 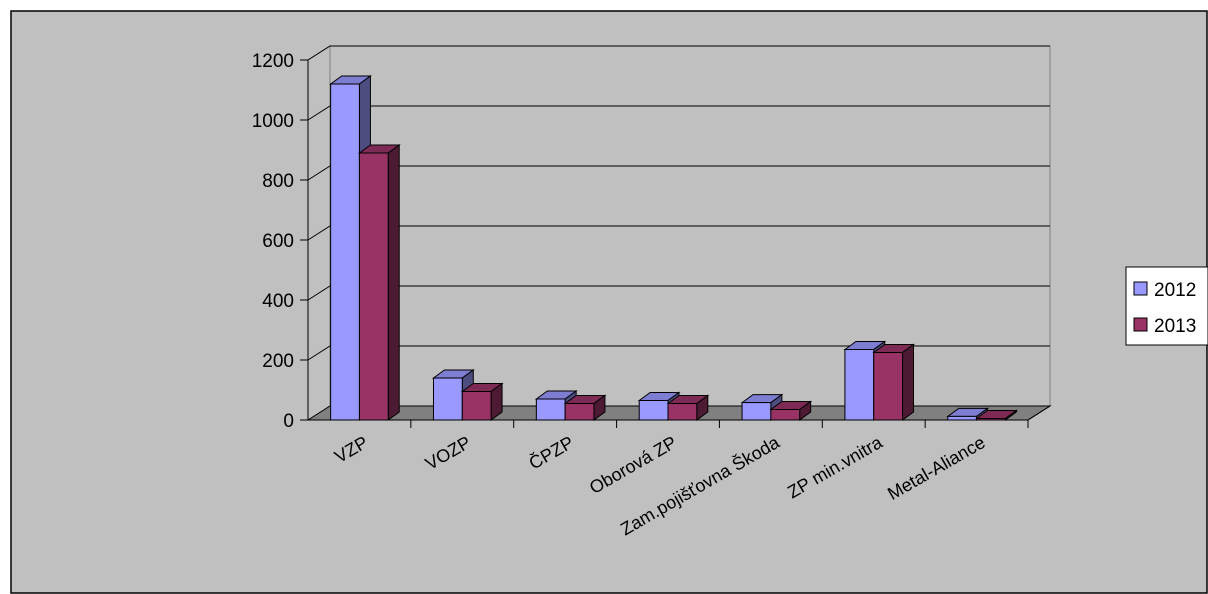 What do you see at coordinates (278, 301) in the screenshot?
I see `y-tick-label: 400` at bounding box center [278, 301].